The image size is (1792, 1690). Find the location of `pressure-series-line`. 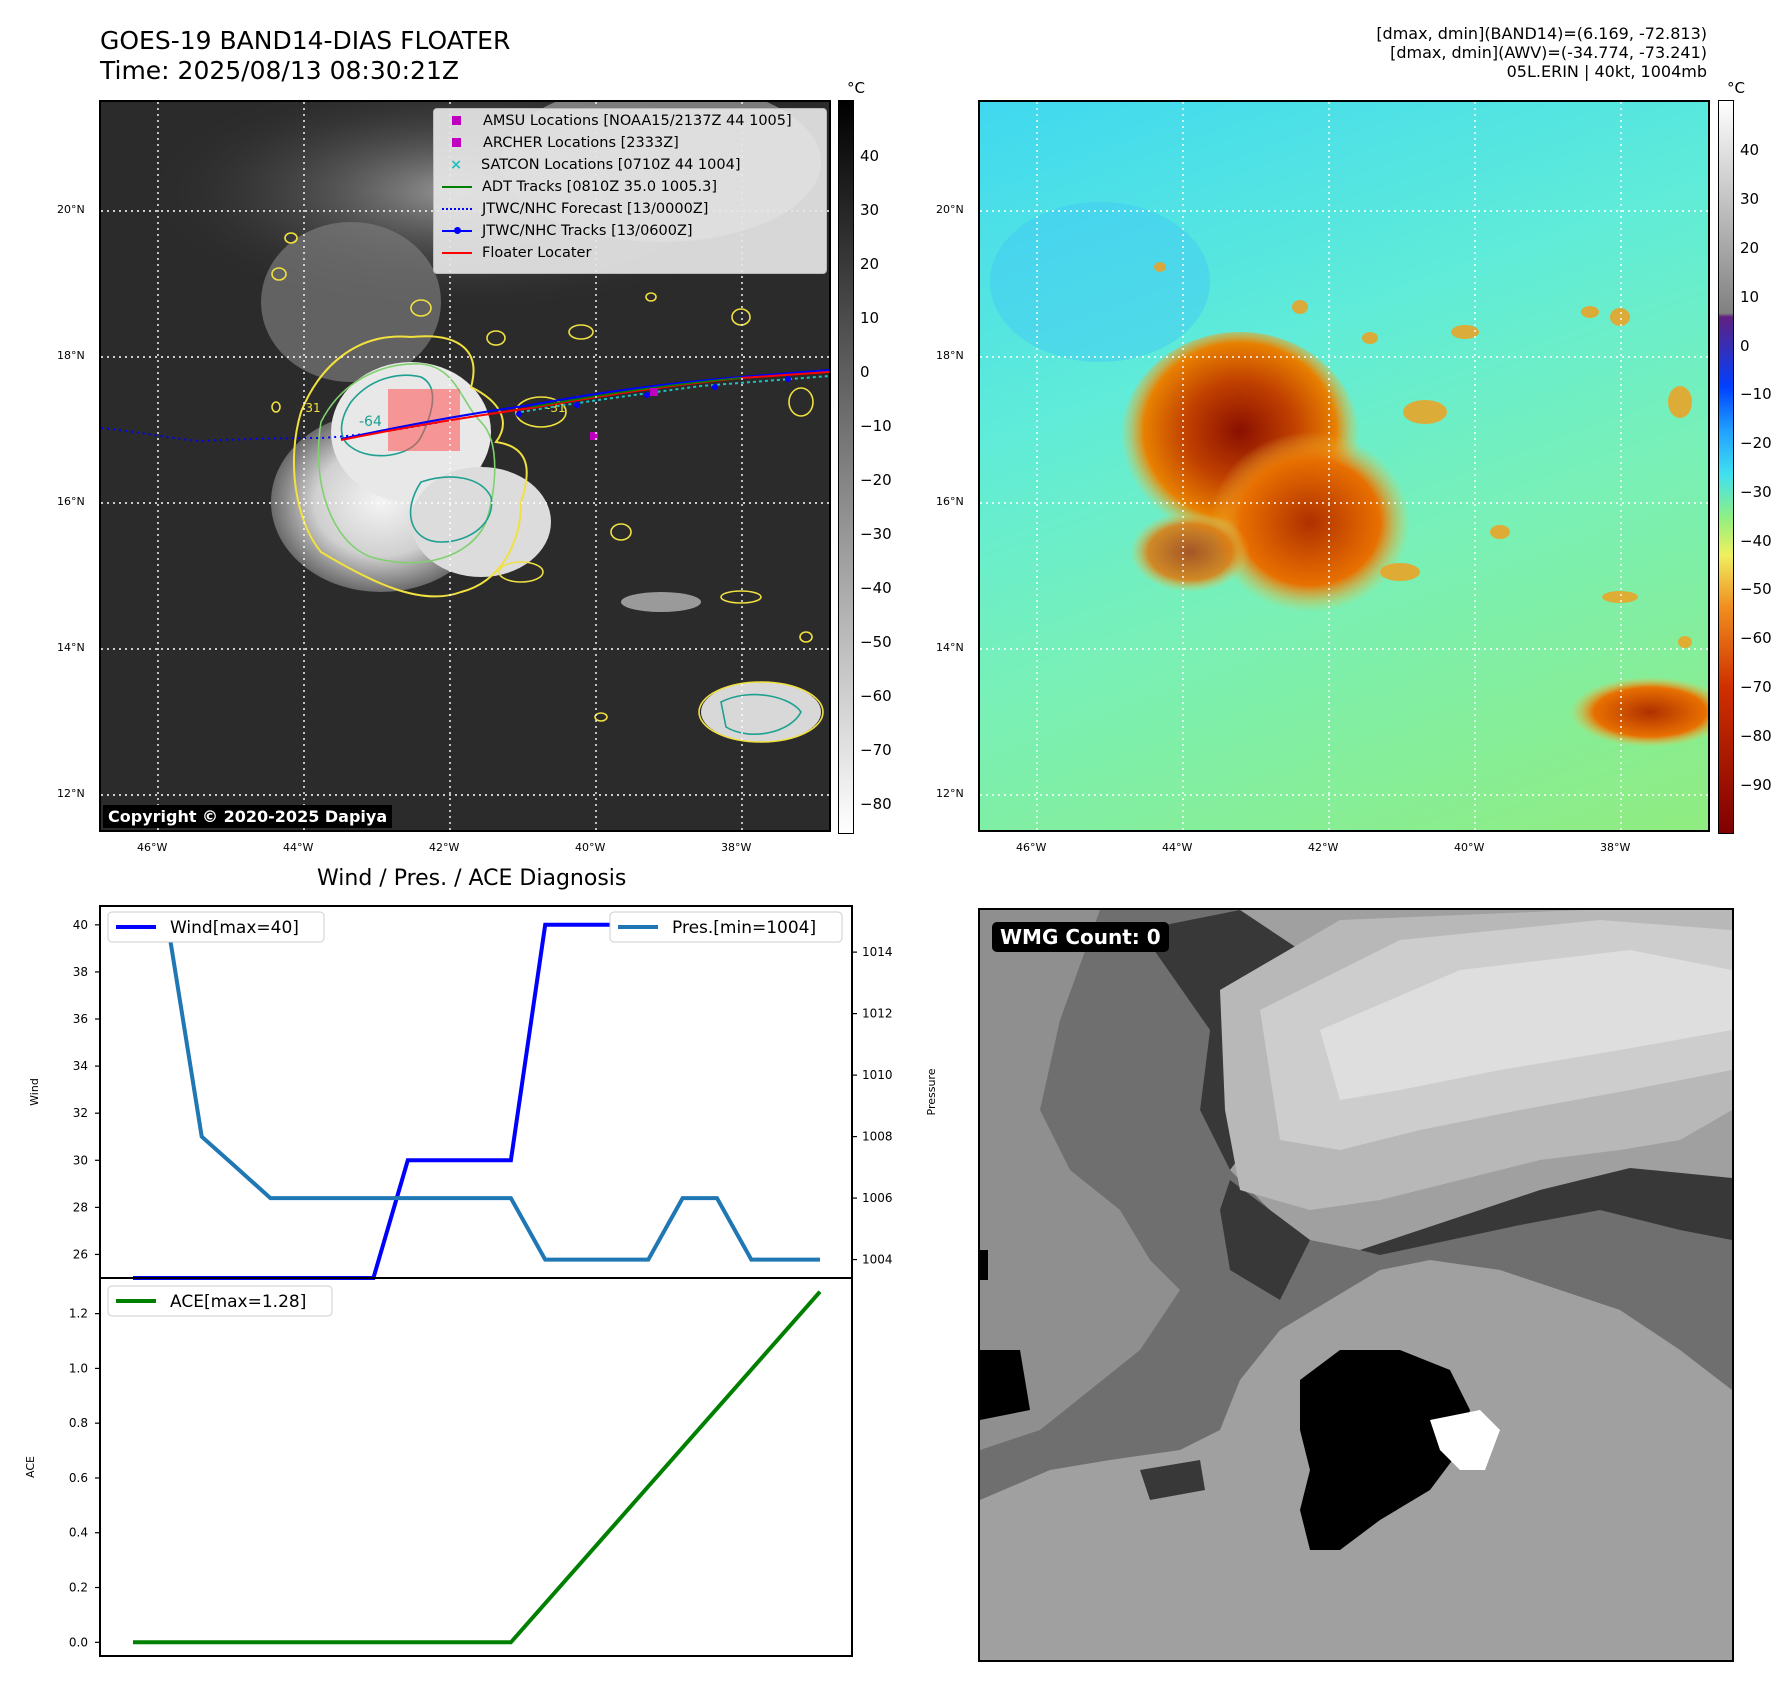

pressure-series-line is located at coordinates (476, 1090).